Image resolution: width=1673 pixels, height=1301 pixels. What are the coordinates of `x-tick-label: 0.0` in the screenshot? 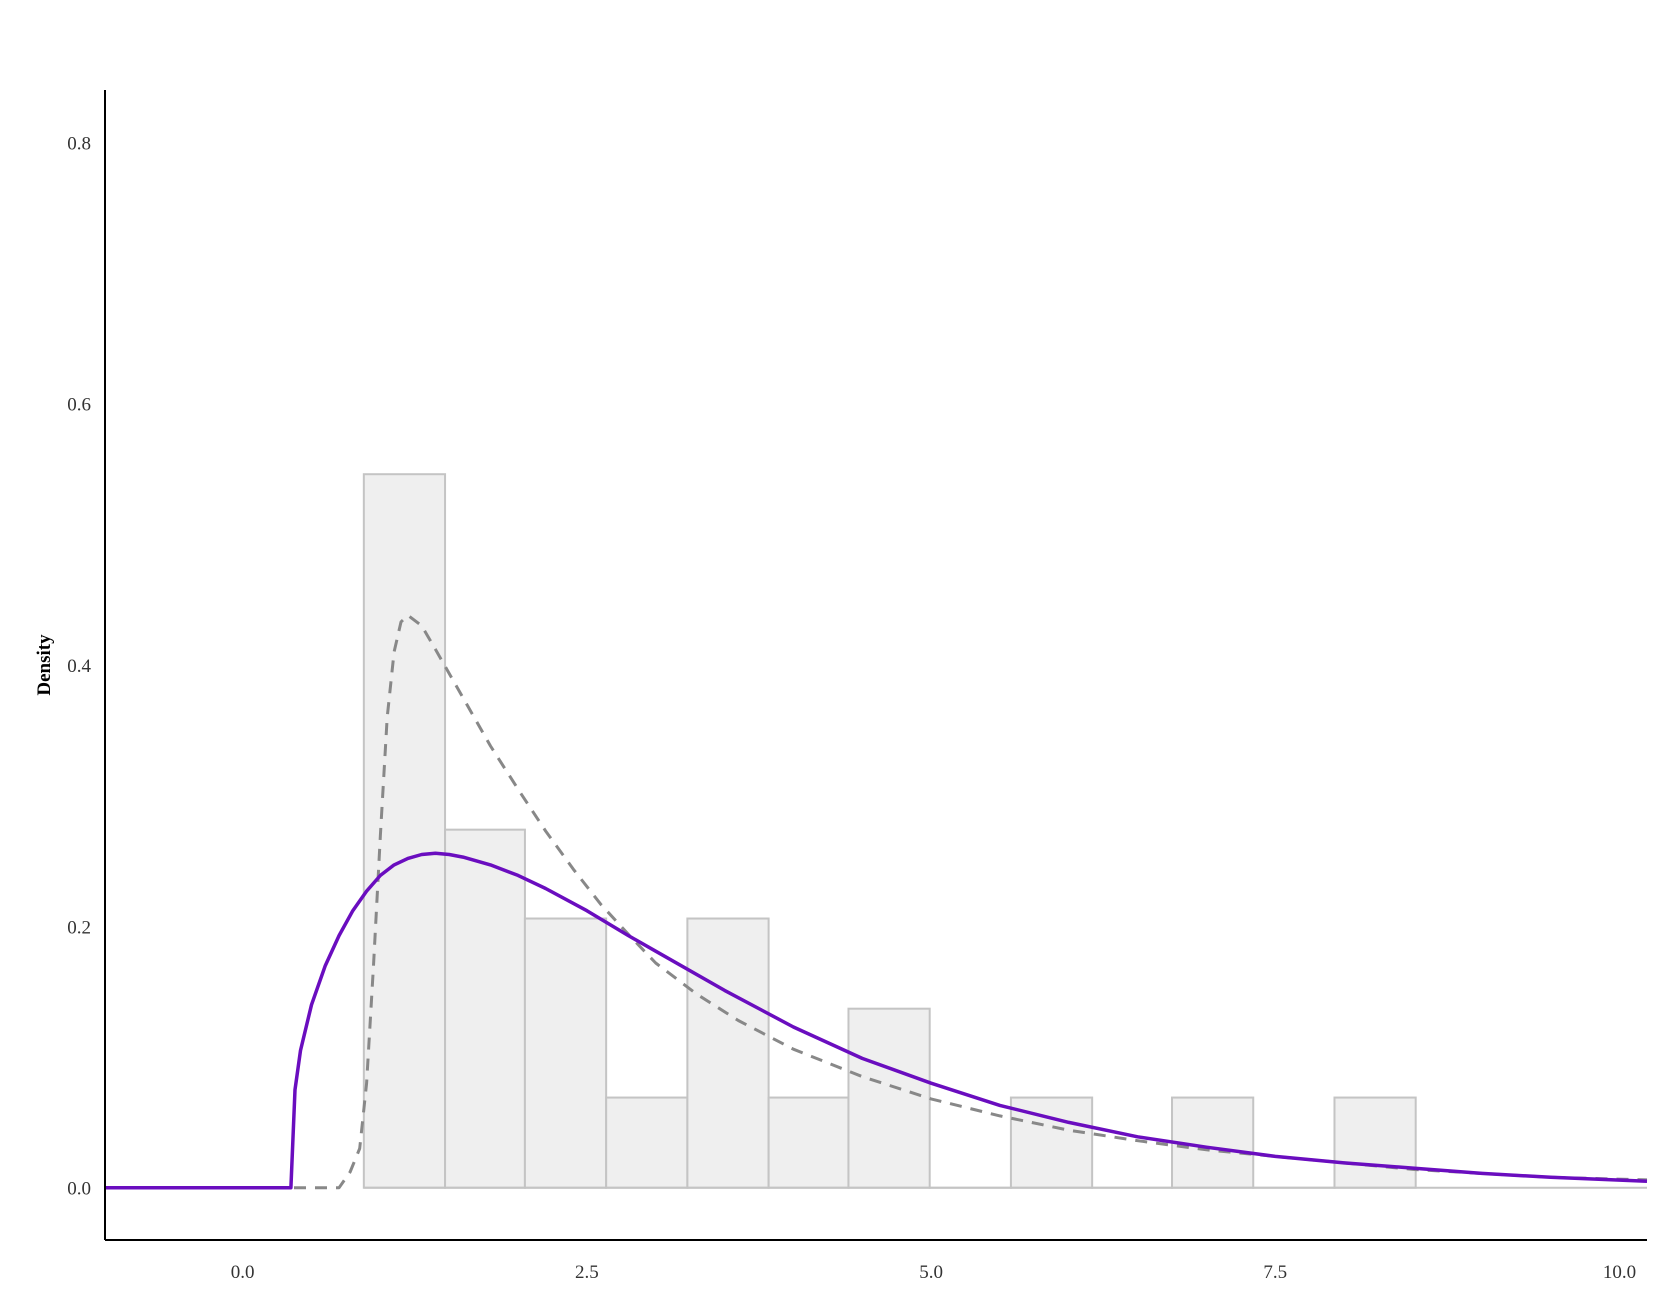 It's located at (243, 1272).